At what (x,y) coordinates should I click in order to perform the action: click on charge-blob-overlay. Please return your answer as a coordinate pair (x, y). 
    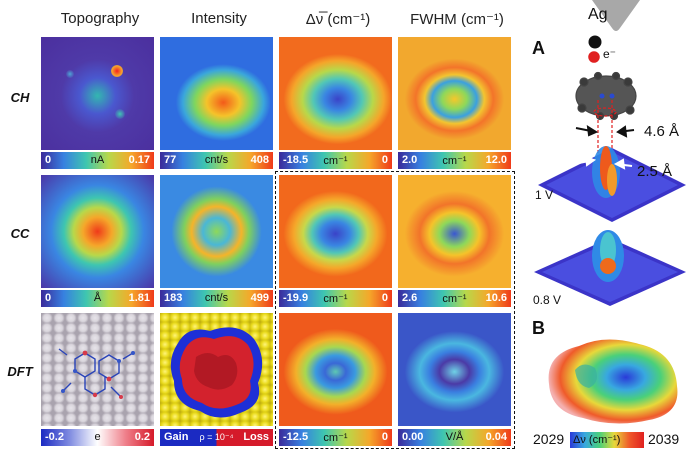
    Looking at the image, I should click on (216, 372).